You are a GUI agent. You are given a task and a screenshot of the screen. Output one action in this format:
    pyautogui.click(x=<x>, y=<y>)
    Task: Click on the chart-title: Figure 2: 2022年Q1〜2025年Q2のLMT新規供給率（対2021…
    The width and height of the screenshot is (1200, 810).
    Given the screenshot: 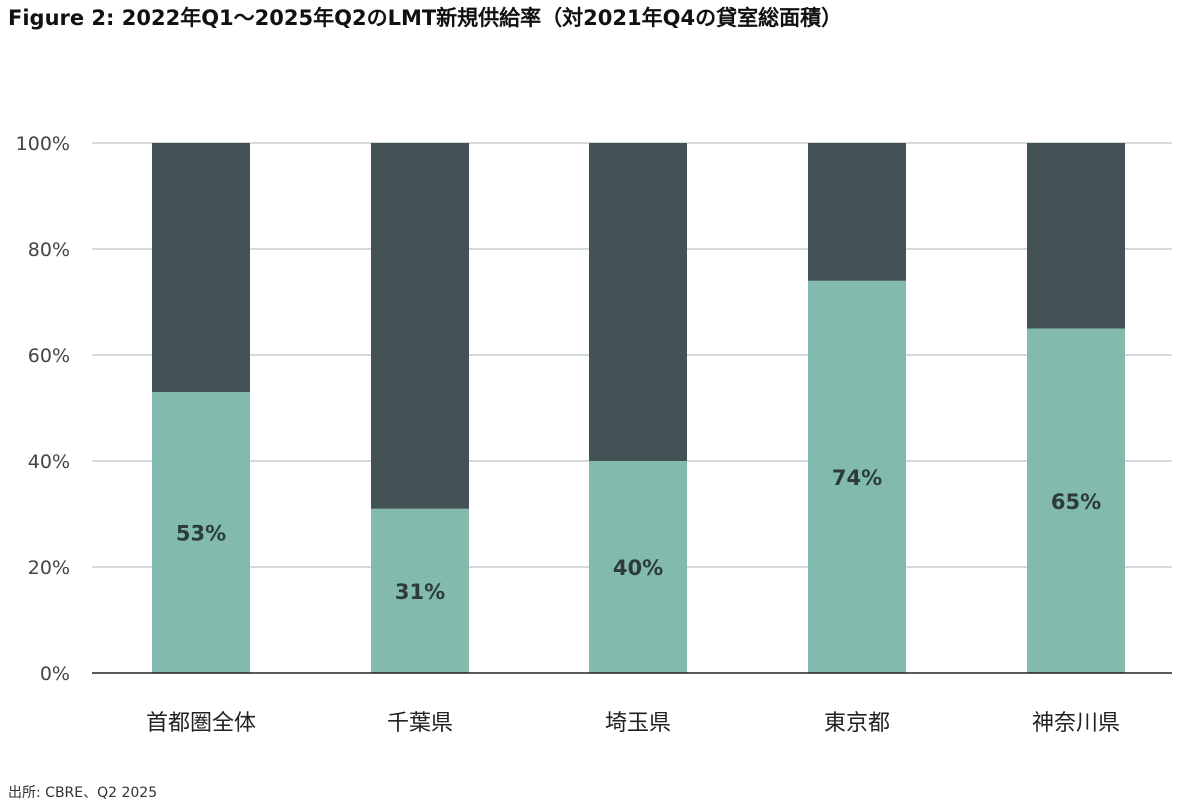 What is the action you would take?
    pyautogui.click(x=425, y=18)
    